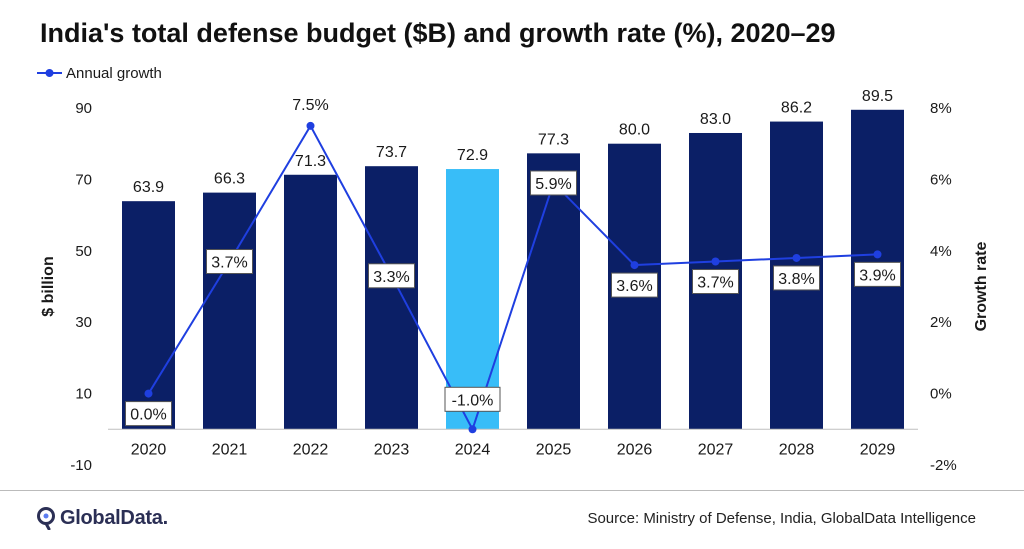 The image size is (1024, 549). Describe the element at coordinates (981, 287) in the screenshot. I see `y-right-axis-label: Growth rate` at that location.